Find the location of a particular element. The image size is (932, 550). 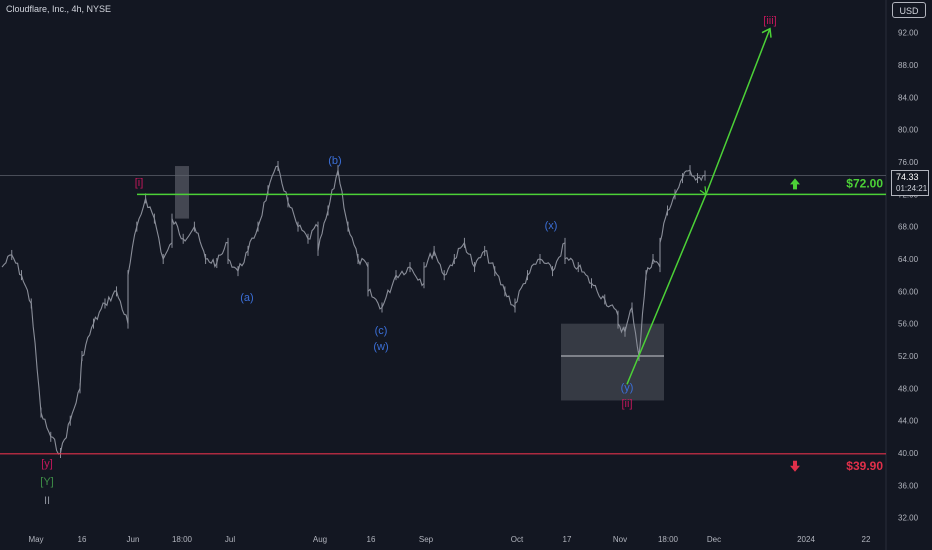

y-tick-label: 80.00 is located at coordinates (908, 130).